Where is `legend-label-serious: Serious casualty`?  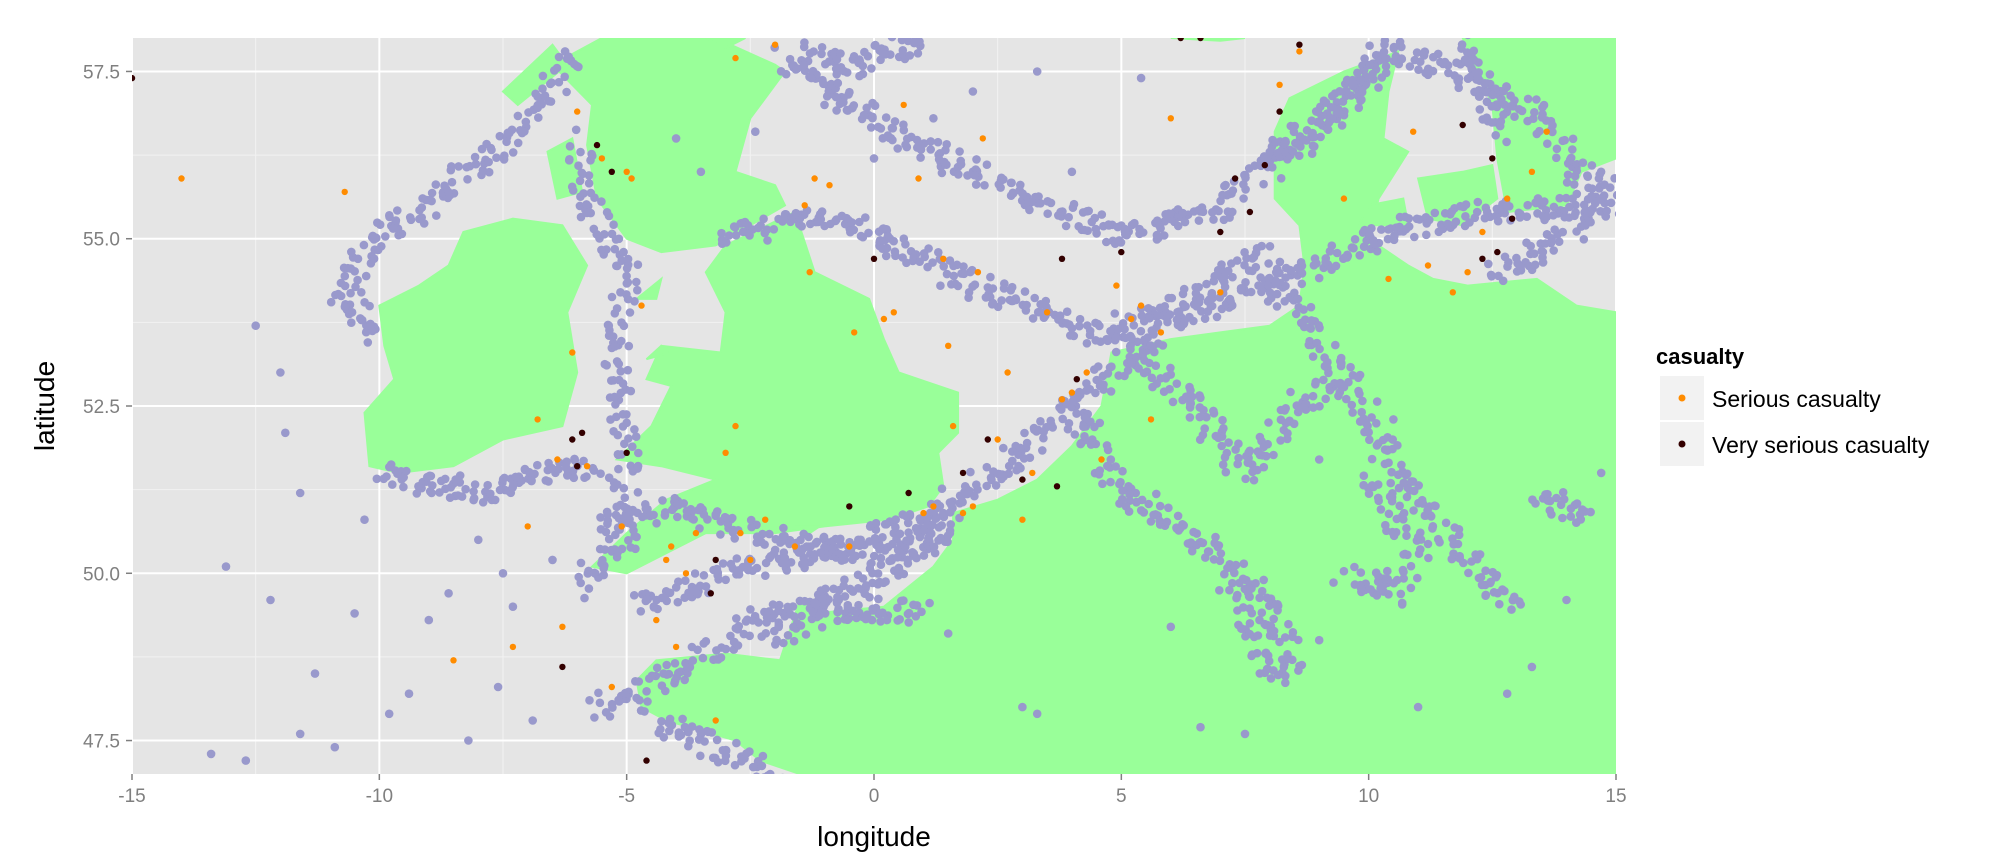
legend-label-serious: Serious casualty is located at coordinates (1796, 399).